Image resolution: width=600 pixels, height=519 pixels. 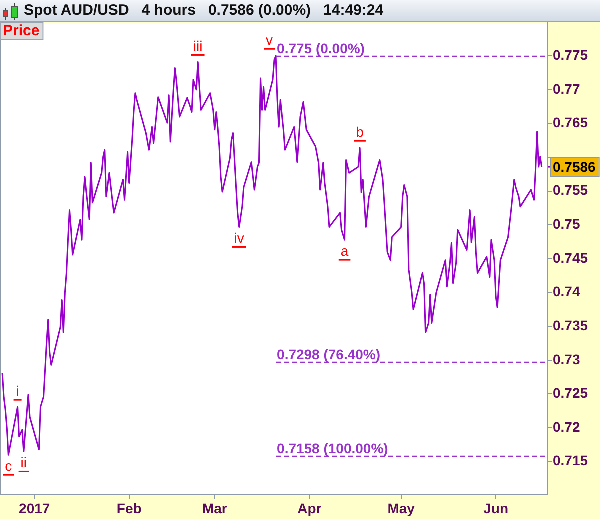 What do you see at coordinates (570, 460) in the screenshot?
I see `y-tick-label: 0.715` at bounding box center [570, 460].